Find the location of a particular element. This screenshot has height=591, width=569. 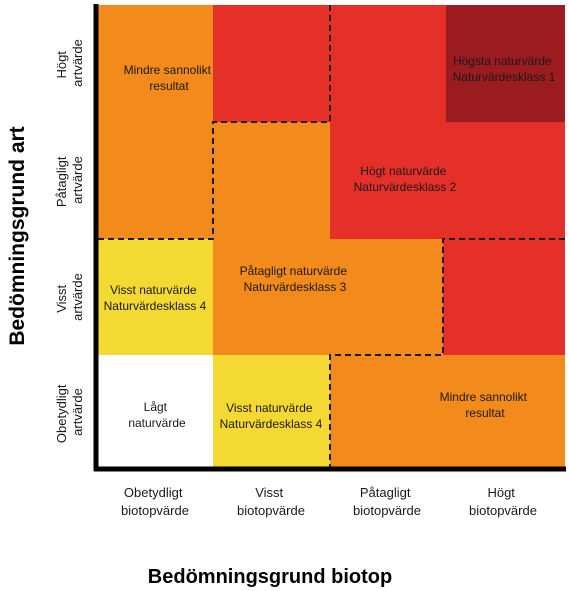

label-hogt-naturvarde: Högt naturvärde Naturvärdesklass 2 is located at coordinates (405, 179).